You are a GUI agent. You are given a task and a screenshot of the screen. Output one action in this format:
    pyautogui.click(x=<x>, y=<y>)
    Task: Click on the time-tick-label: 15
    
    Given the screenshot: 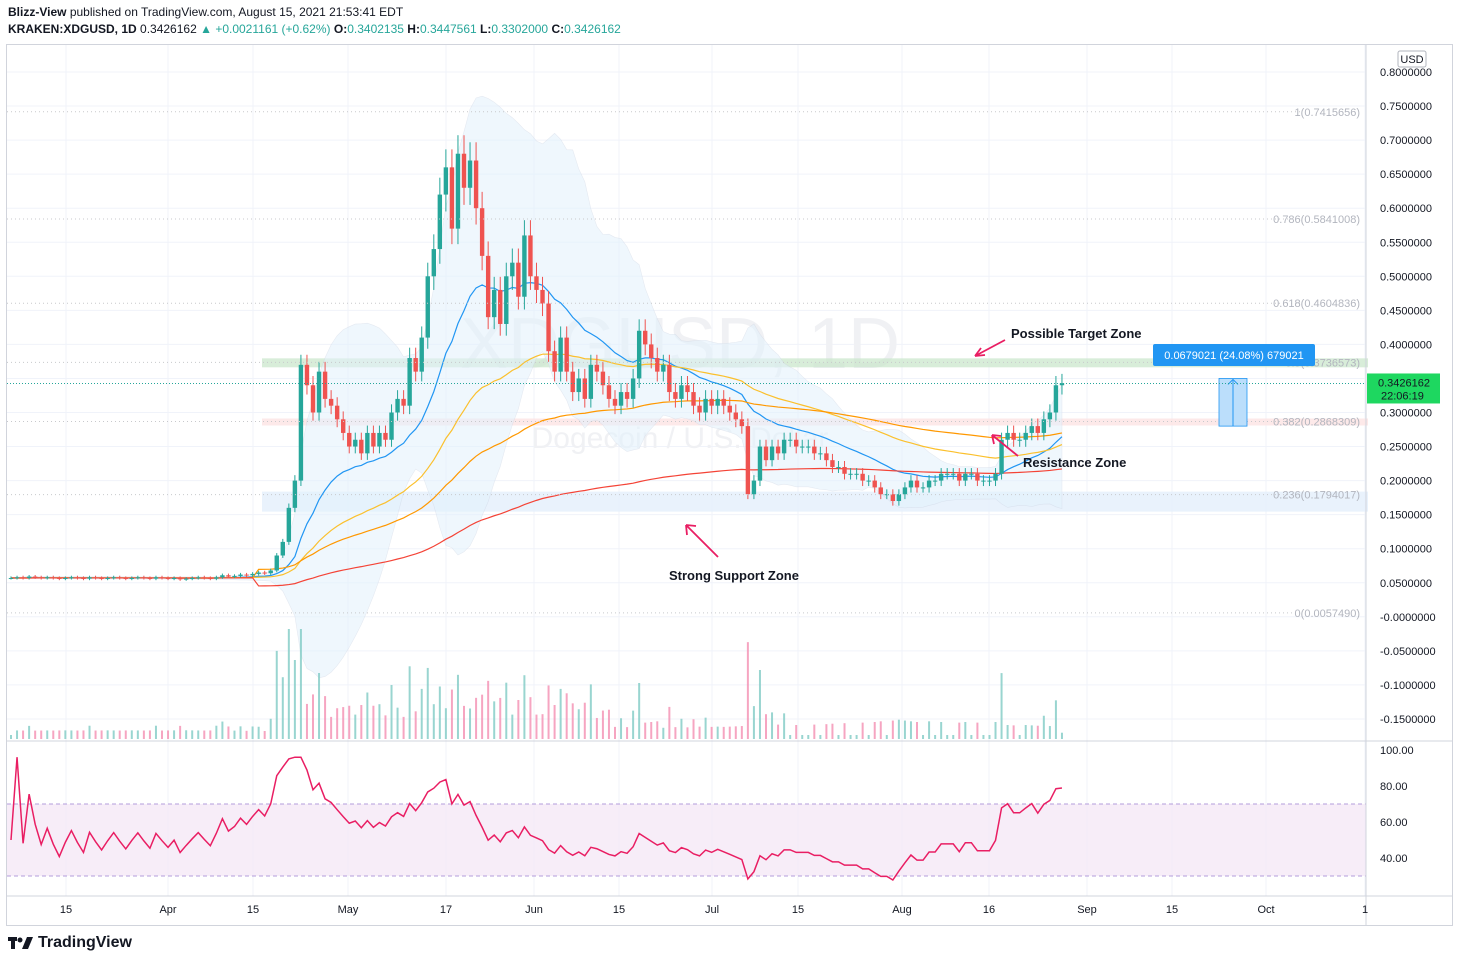 What is the action you would take?
    pyautogui.click(x=253, y=910)
    